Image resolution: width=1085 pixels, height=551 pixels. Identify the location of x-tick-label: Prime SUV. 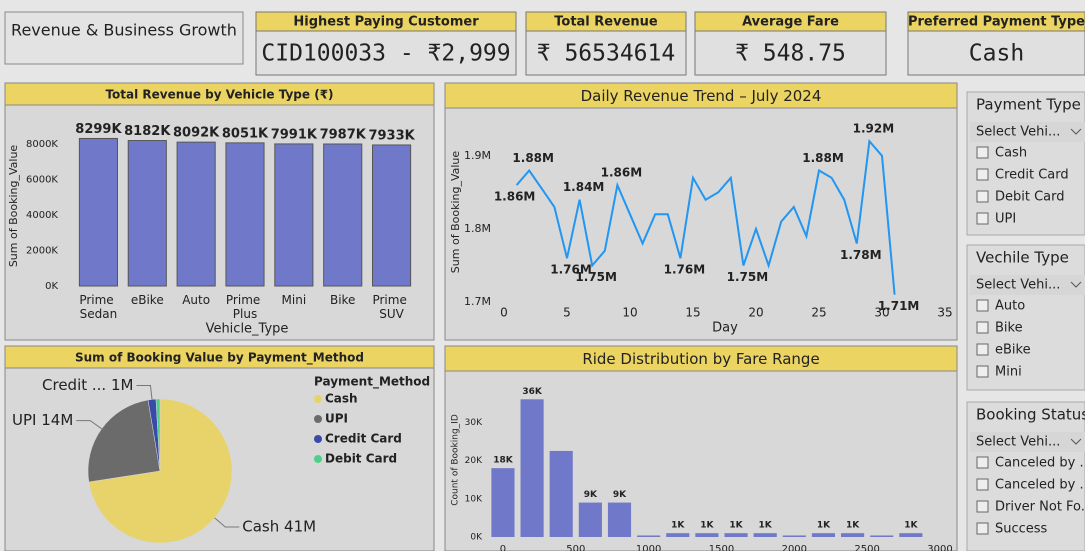
(391, 307).